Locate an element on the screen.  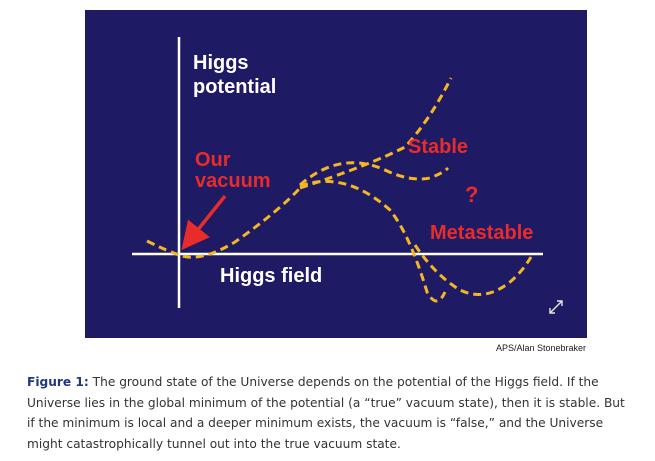
caption-label: Figure 1: is located at coordinates (58, 382).